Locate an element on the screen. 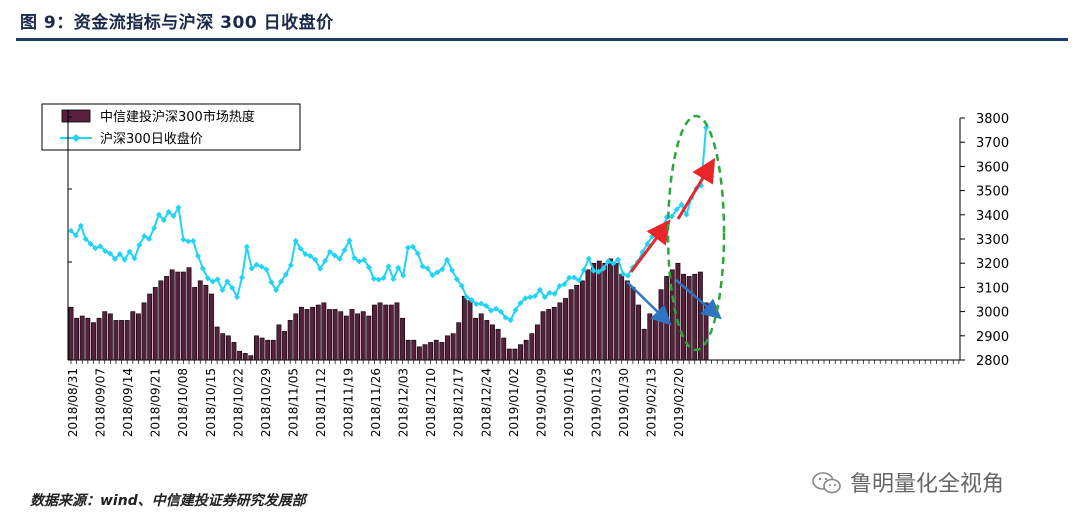  x-tick-label: 2018/11/26 is located at coordinates (376, 402).